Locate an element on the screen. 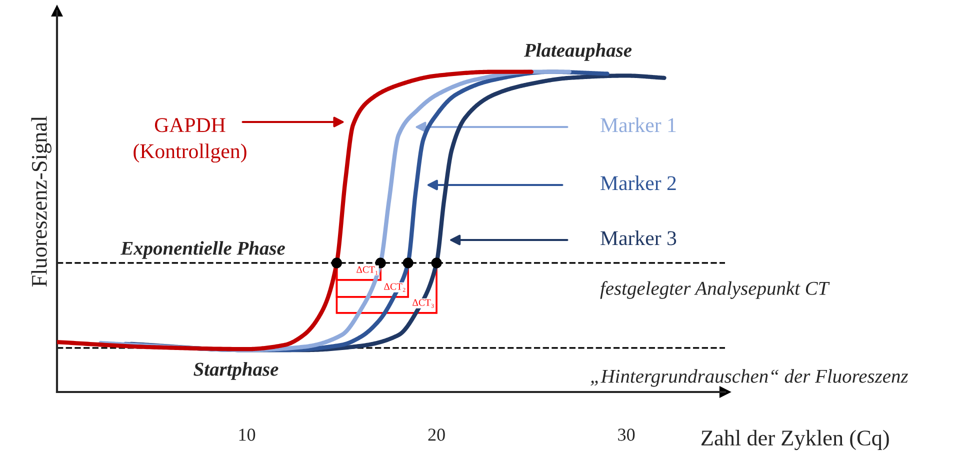  x-tick-label: 10 is located at coordinates (247, 434).